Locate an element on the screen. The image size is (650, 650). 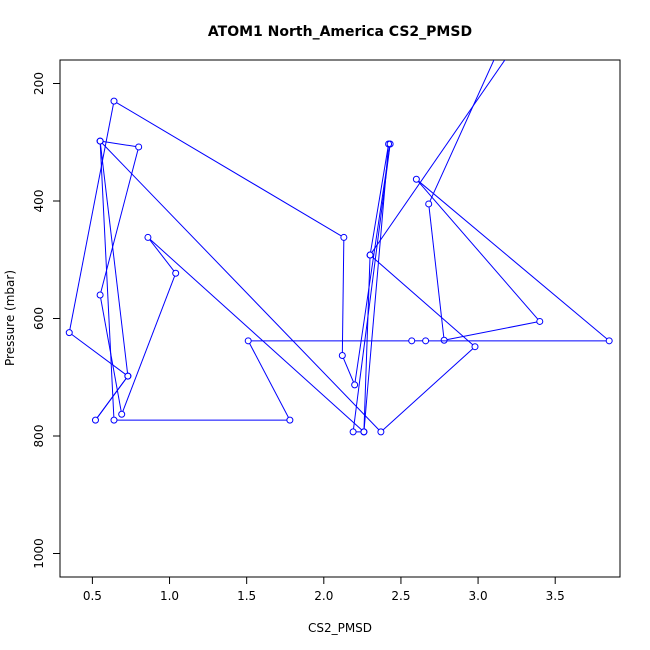
x-tick-label: 0.5 is located at coordinates (92, 596).